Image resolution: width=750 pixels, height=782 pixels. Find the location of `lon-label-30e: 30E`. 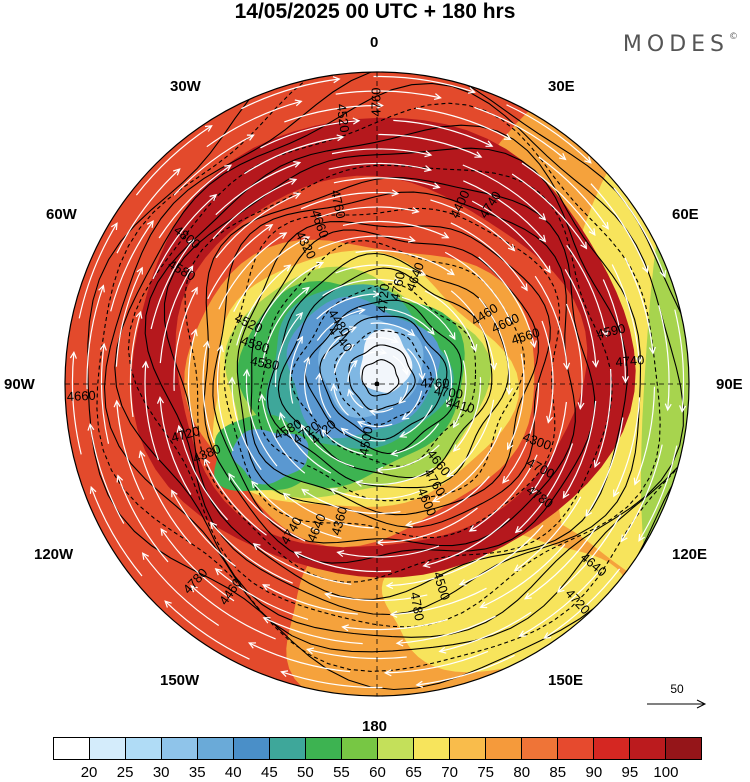

lon-label-30e: 30E is located at coordinates (561, 86).